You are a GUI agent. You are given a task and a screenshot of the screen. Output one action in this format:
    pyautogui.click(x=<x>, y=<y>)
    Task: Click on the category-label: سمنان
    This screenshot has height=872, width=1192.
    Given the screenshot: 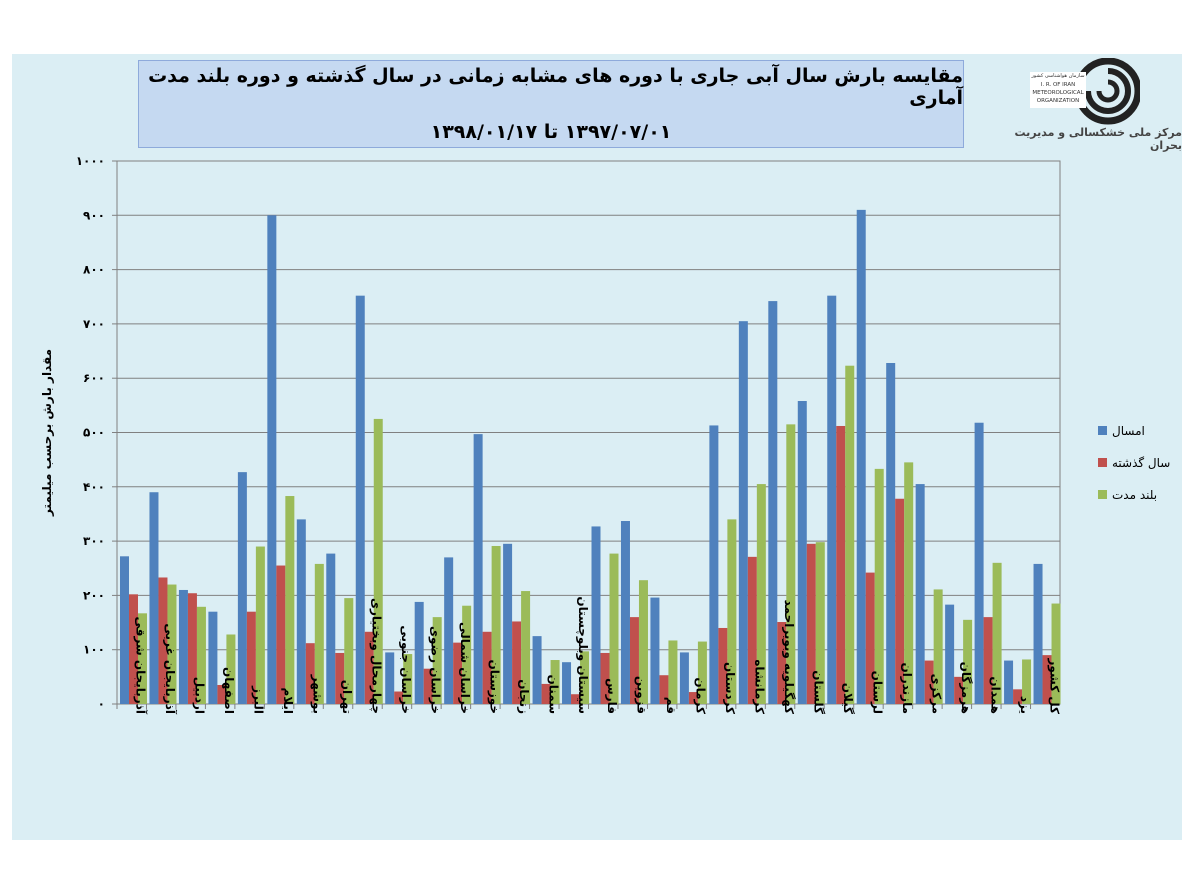 What is the action you would take?
    pyautogui.click(x=553, y=695)
    